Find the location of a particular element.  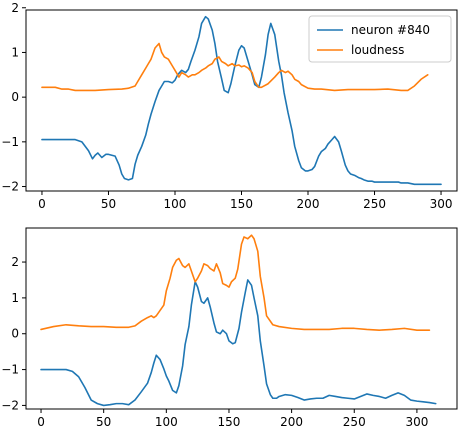

legend-label: loudness is located at coordinates (377, 50).